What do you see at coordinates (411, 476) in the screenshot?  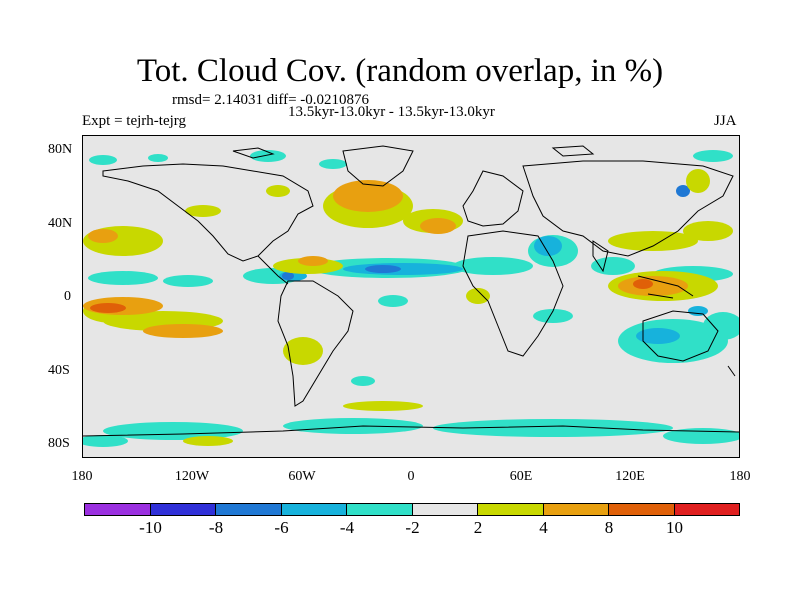 I see `x-tick-0: 0` at bounding box center [411, 476].